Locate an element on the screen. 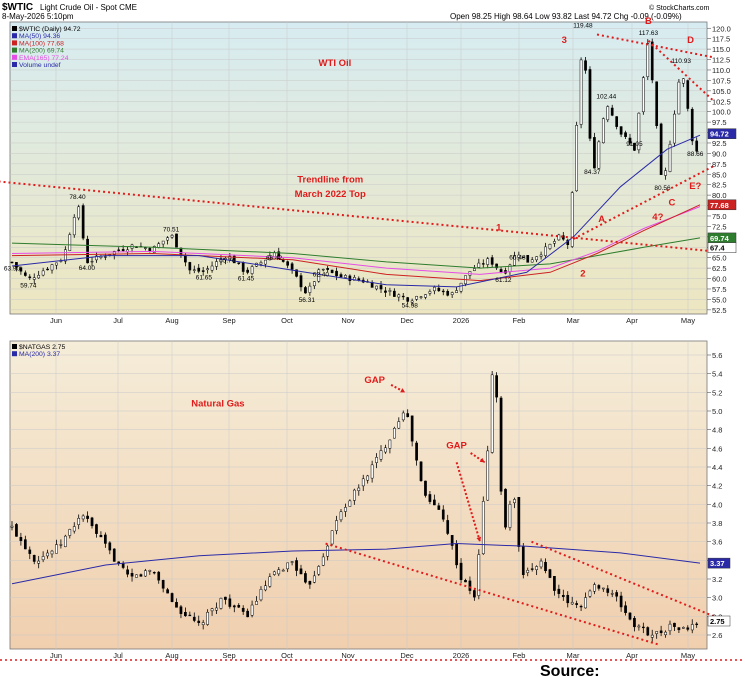 The width and height of the screenshot is (745, 677). y-tick-label: 85.0 is located at coordinates (719, 174).